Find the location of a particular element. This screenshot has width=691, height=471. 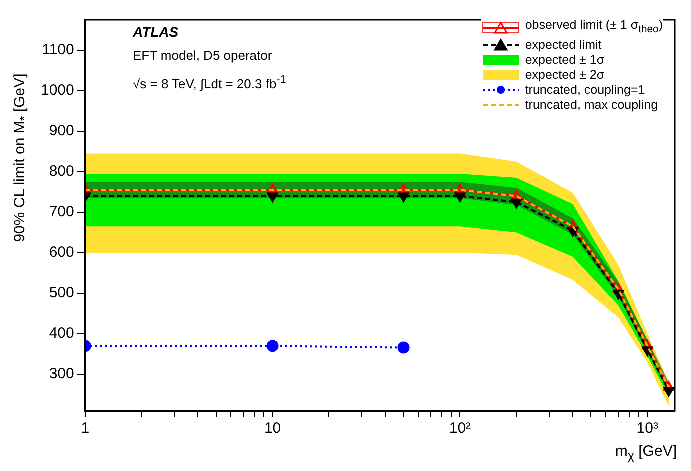

x-tick-label: 1 is located at coordinates (85, 429).